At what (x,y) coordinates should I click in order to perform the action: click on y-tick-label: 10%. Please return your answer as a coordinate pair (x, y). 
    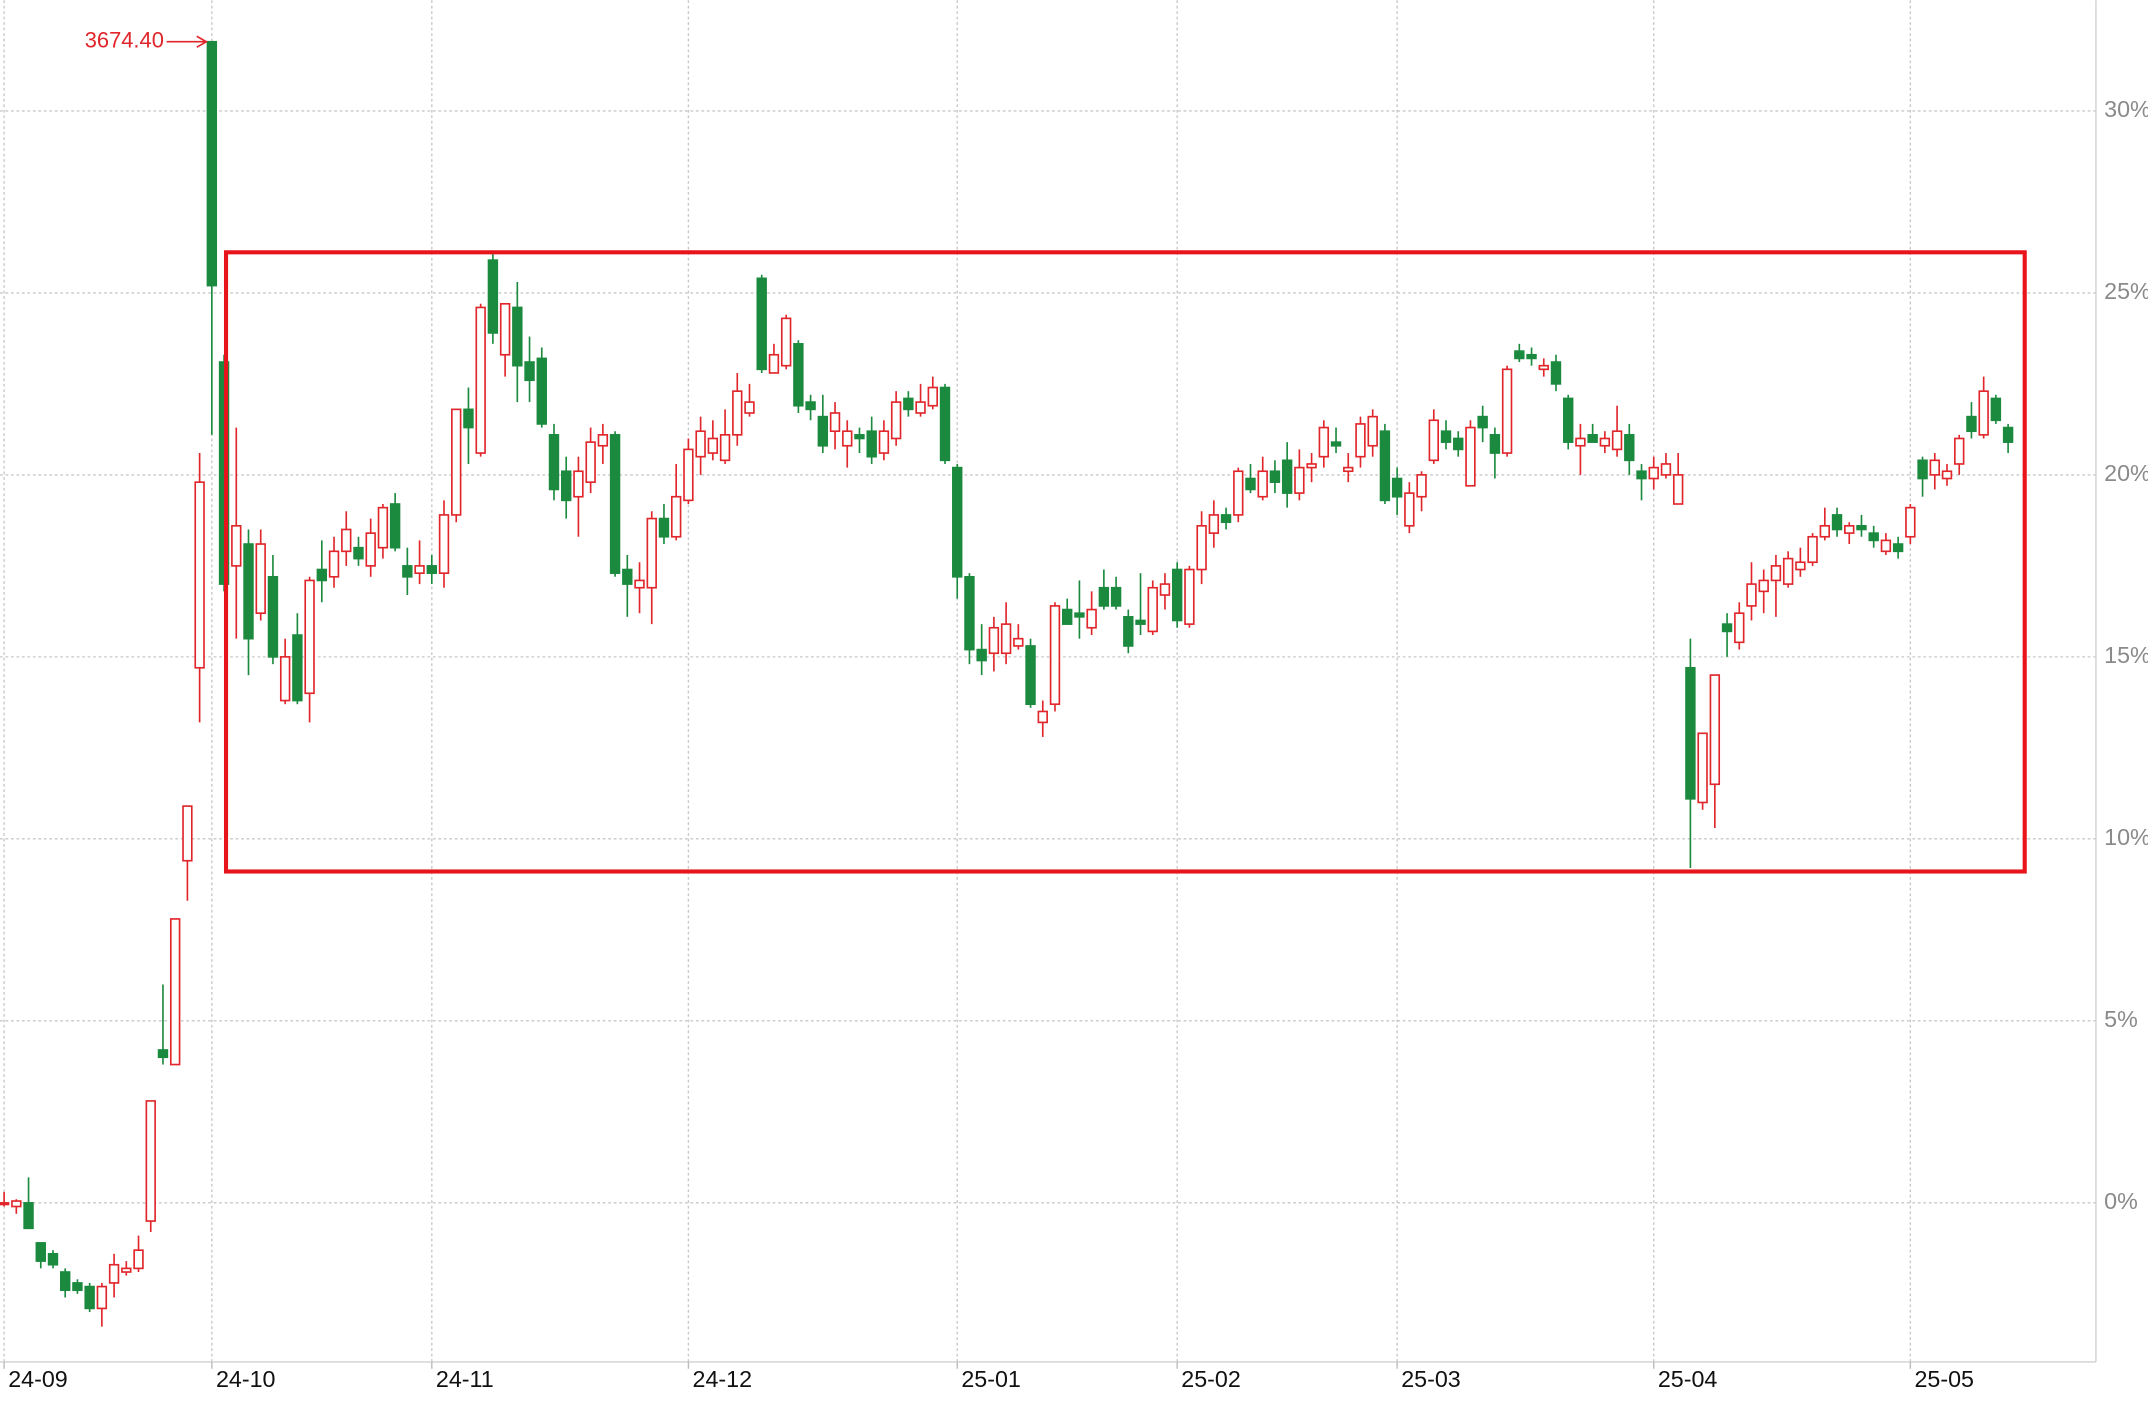
    Looking at the image, I should click on (2126, 837).